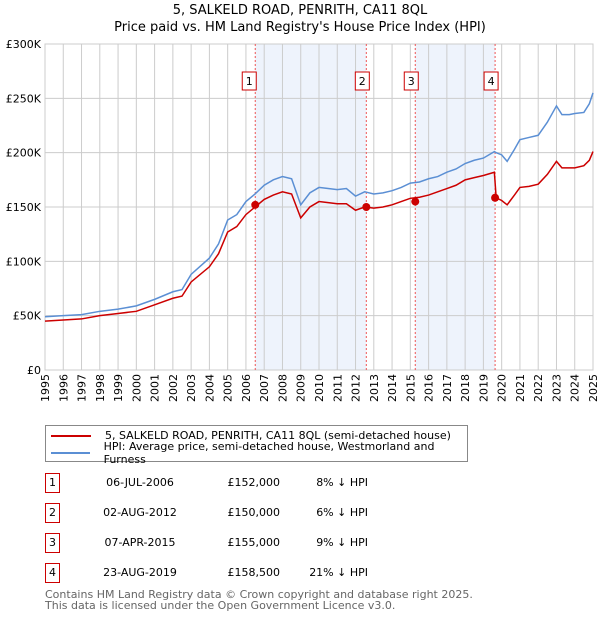 Image resolution: width=600 pixels, height=620 pixels. I want to click on sale-hpi-diff: 21% ↓ HPI, so click(338, 572).